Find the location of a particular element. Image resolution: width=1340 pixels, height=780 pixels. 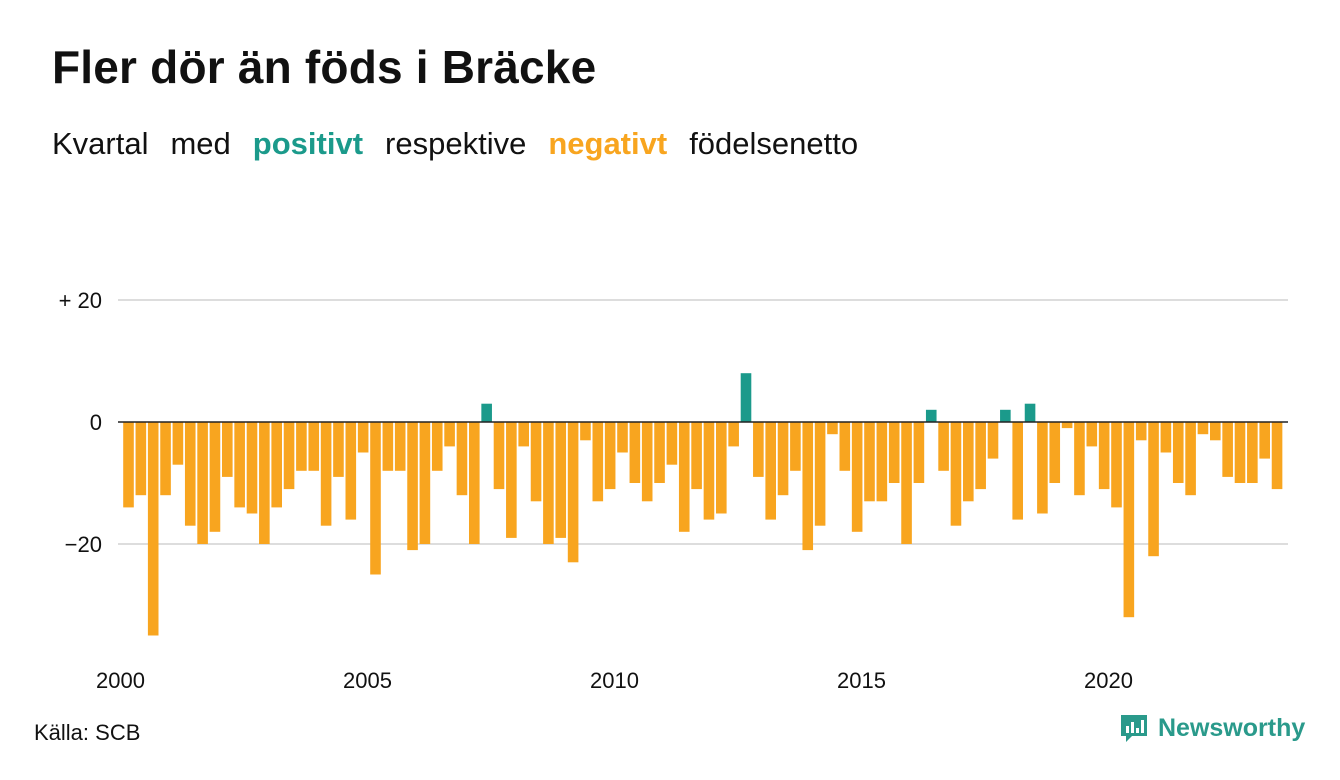

subtitle-positive: positivt is located at coordinates (308, 143).